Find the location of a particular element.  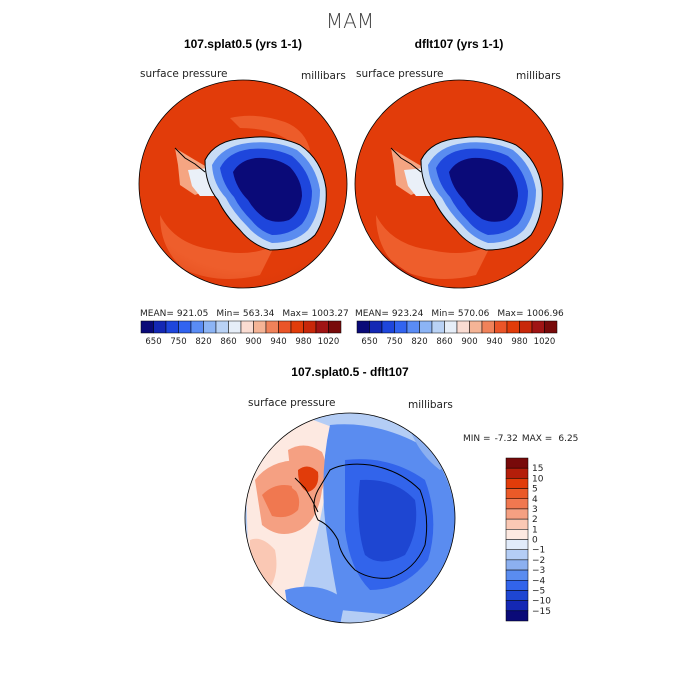

left-colorbar: 650 750 820 860 900 940 980 1020 is located at coordinates (241, 333).